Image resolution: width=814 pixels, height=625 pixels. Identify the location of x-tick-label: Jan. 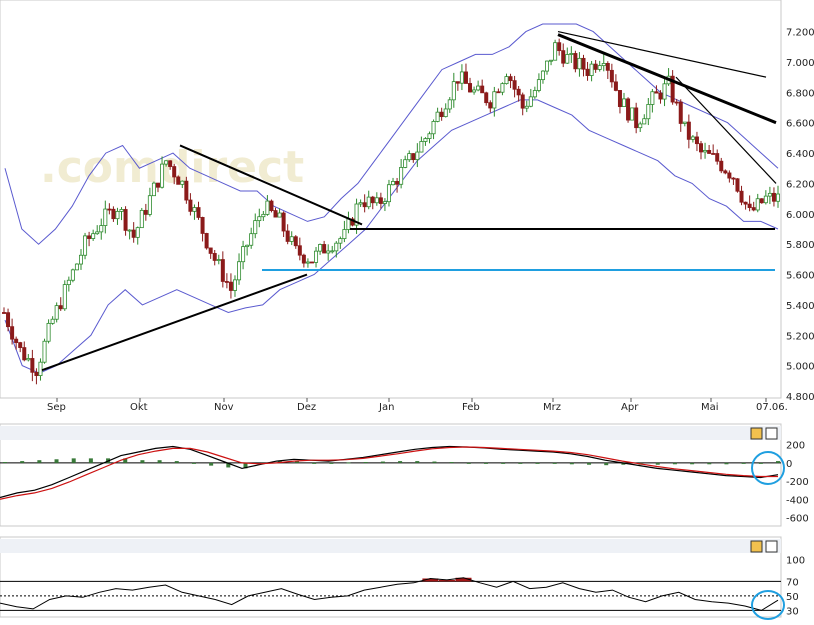
(386, 407).